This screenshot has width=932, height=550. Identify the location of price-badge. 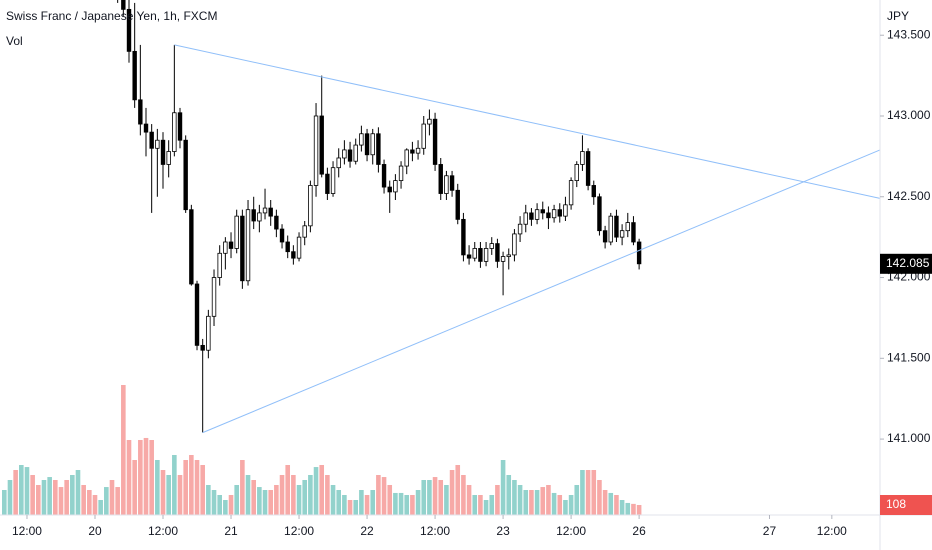
(906, 263).